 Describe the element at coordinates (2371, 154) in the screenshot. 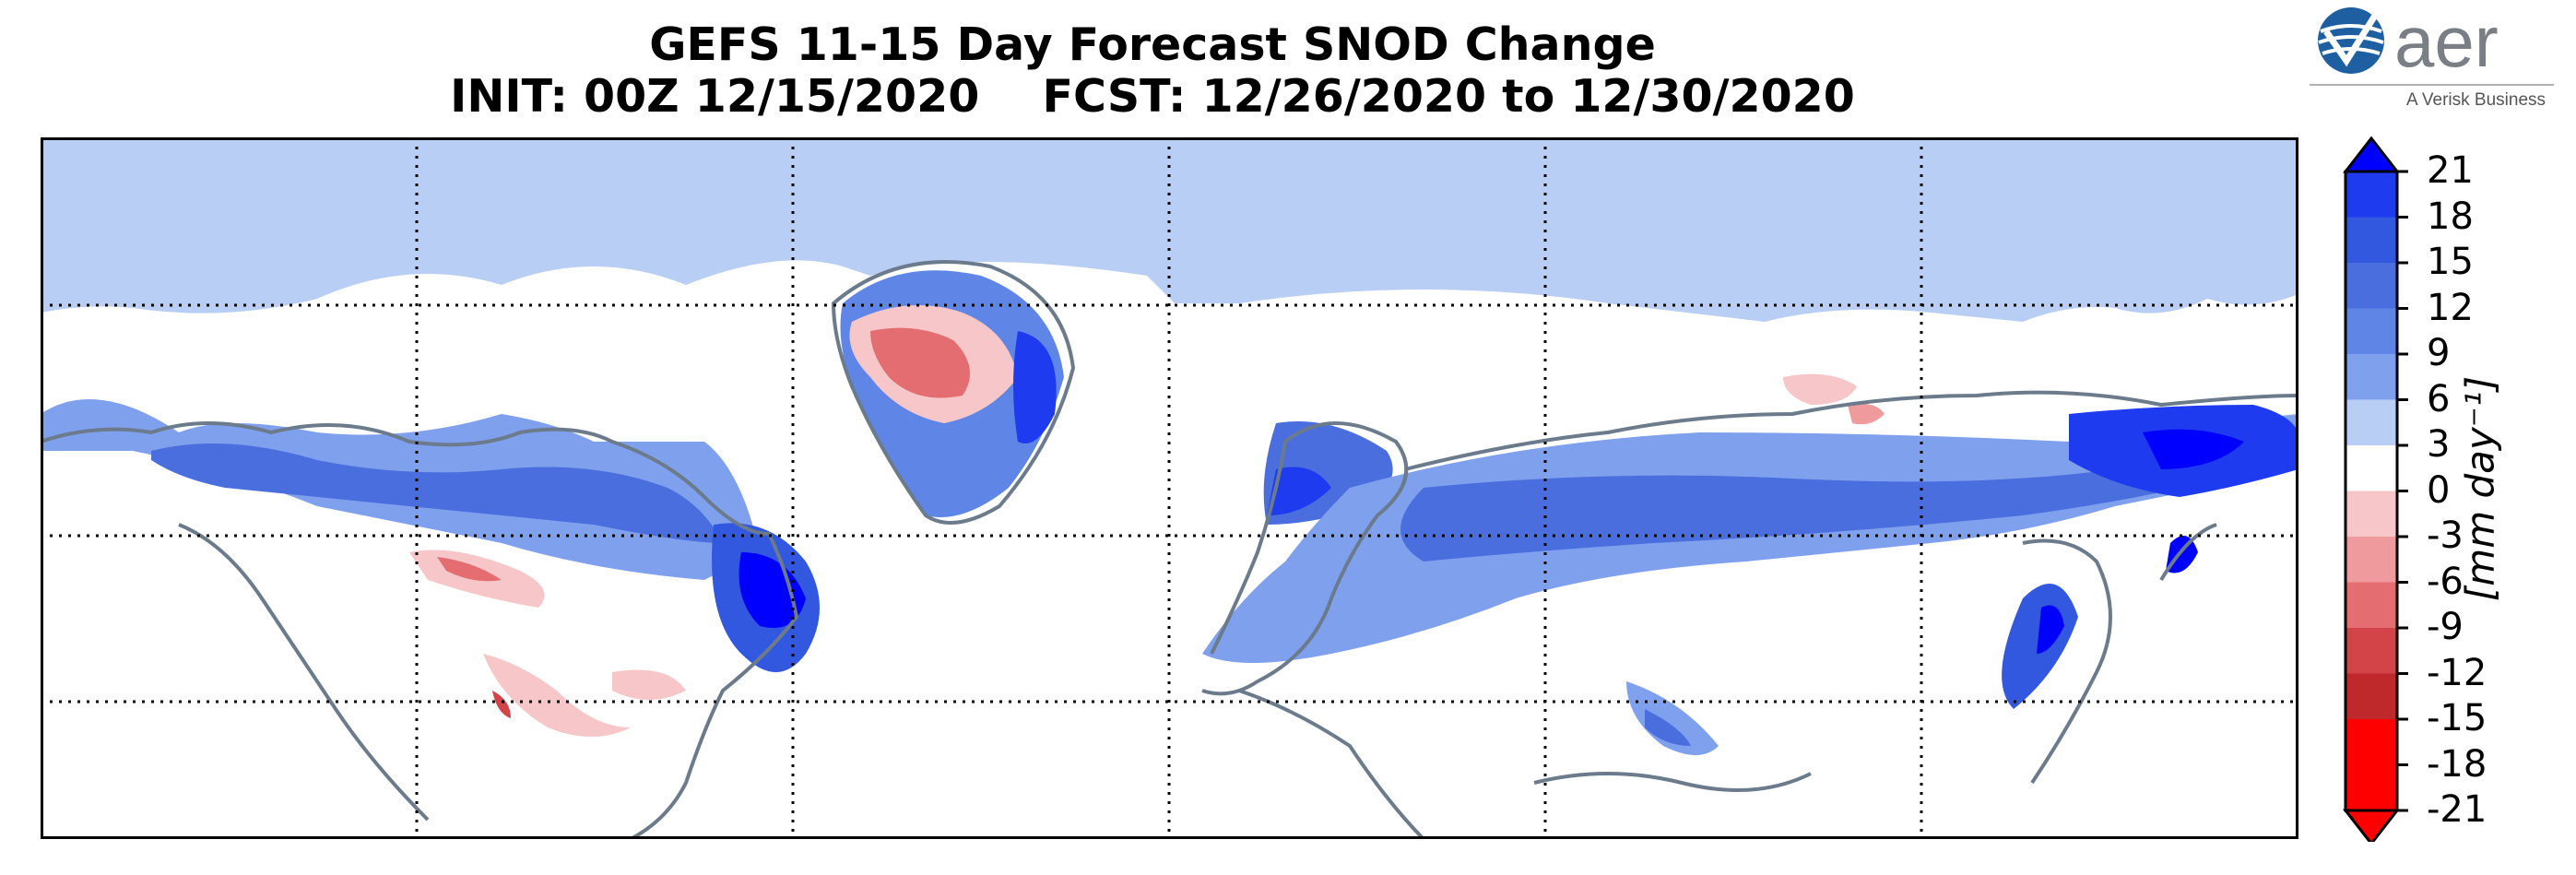

I see `colorbar-extend-max` at that location.